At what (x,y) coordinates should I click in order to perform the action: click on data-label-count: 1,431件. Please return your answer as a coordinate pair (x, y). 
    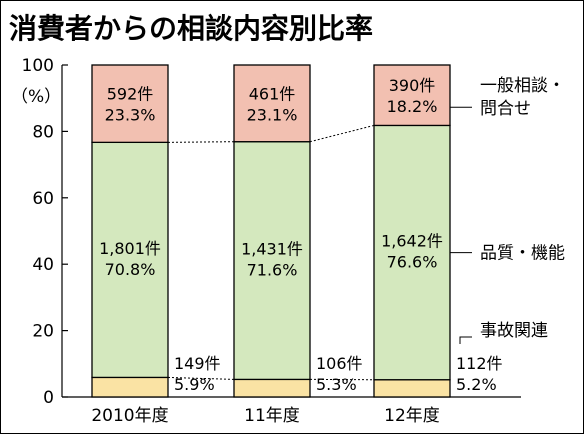
    Looking at the image, I should click on (272, 249).